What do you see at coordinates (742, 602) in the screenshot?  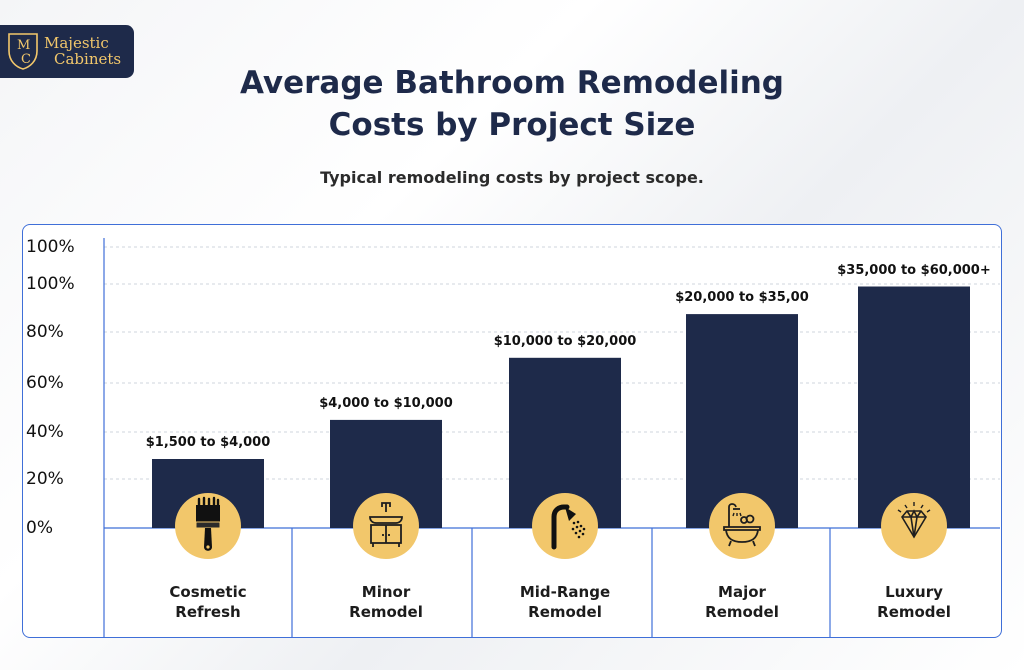 I see `x-category-label: Major Remodel` at bounding box center [742, 602].